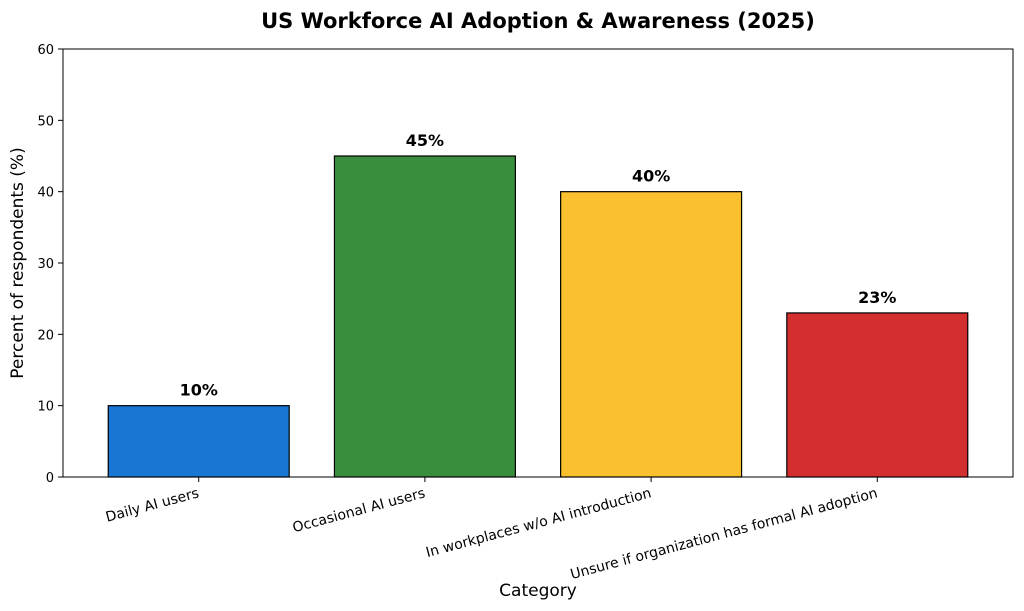 This screenshot has width=1024, height=611. Describe the element at coordinates (50, 478) in the screenshot. I see `y-tick-label: 0` at that location.